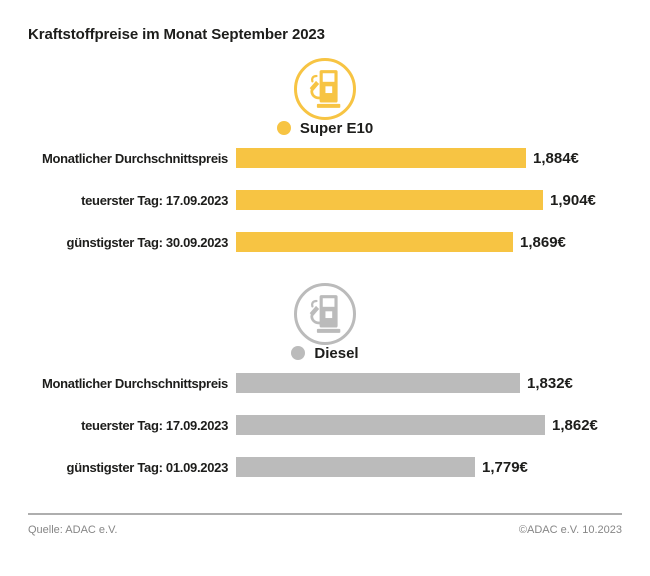  I want to click on bar-row: teuerster Tag: 17.09.2023 1,904€, so click(339, 200).